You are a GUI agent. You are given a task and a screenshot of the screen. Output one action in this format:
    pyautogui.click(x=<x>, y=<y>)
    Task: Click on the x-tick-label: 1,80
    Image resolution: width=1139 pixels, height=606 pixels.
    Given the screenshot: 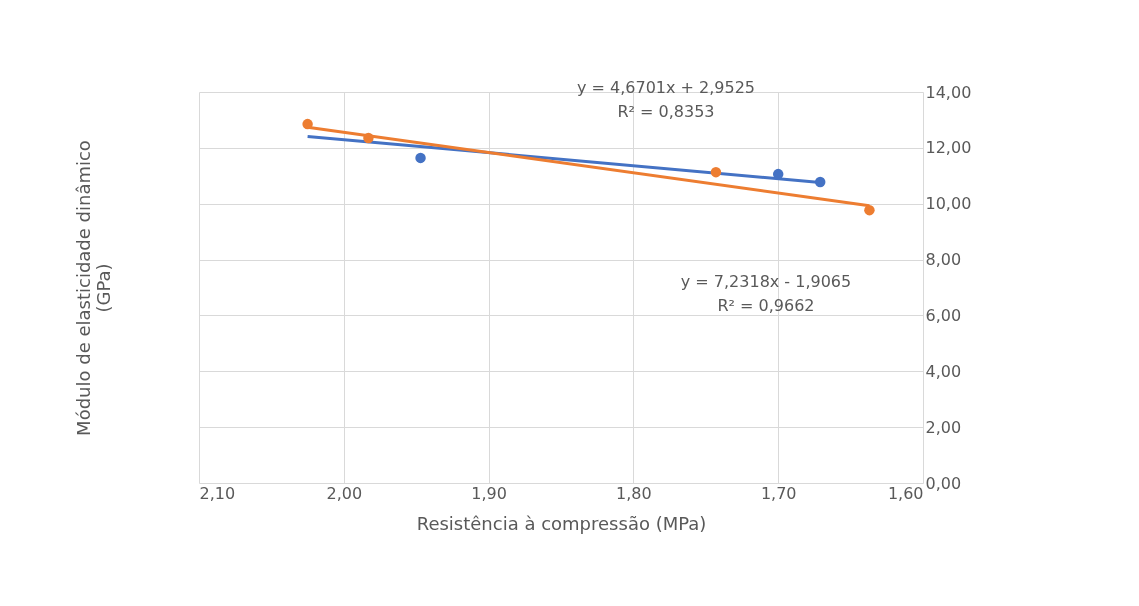 What is the action you would take?
    pyautogui.click(x=634, y=493)
    